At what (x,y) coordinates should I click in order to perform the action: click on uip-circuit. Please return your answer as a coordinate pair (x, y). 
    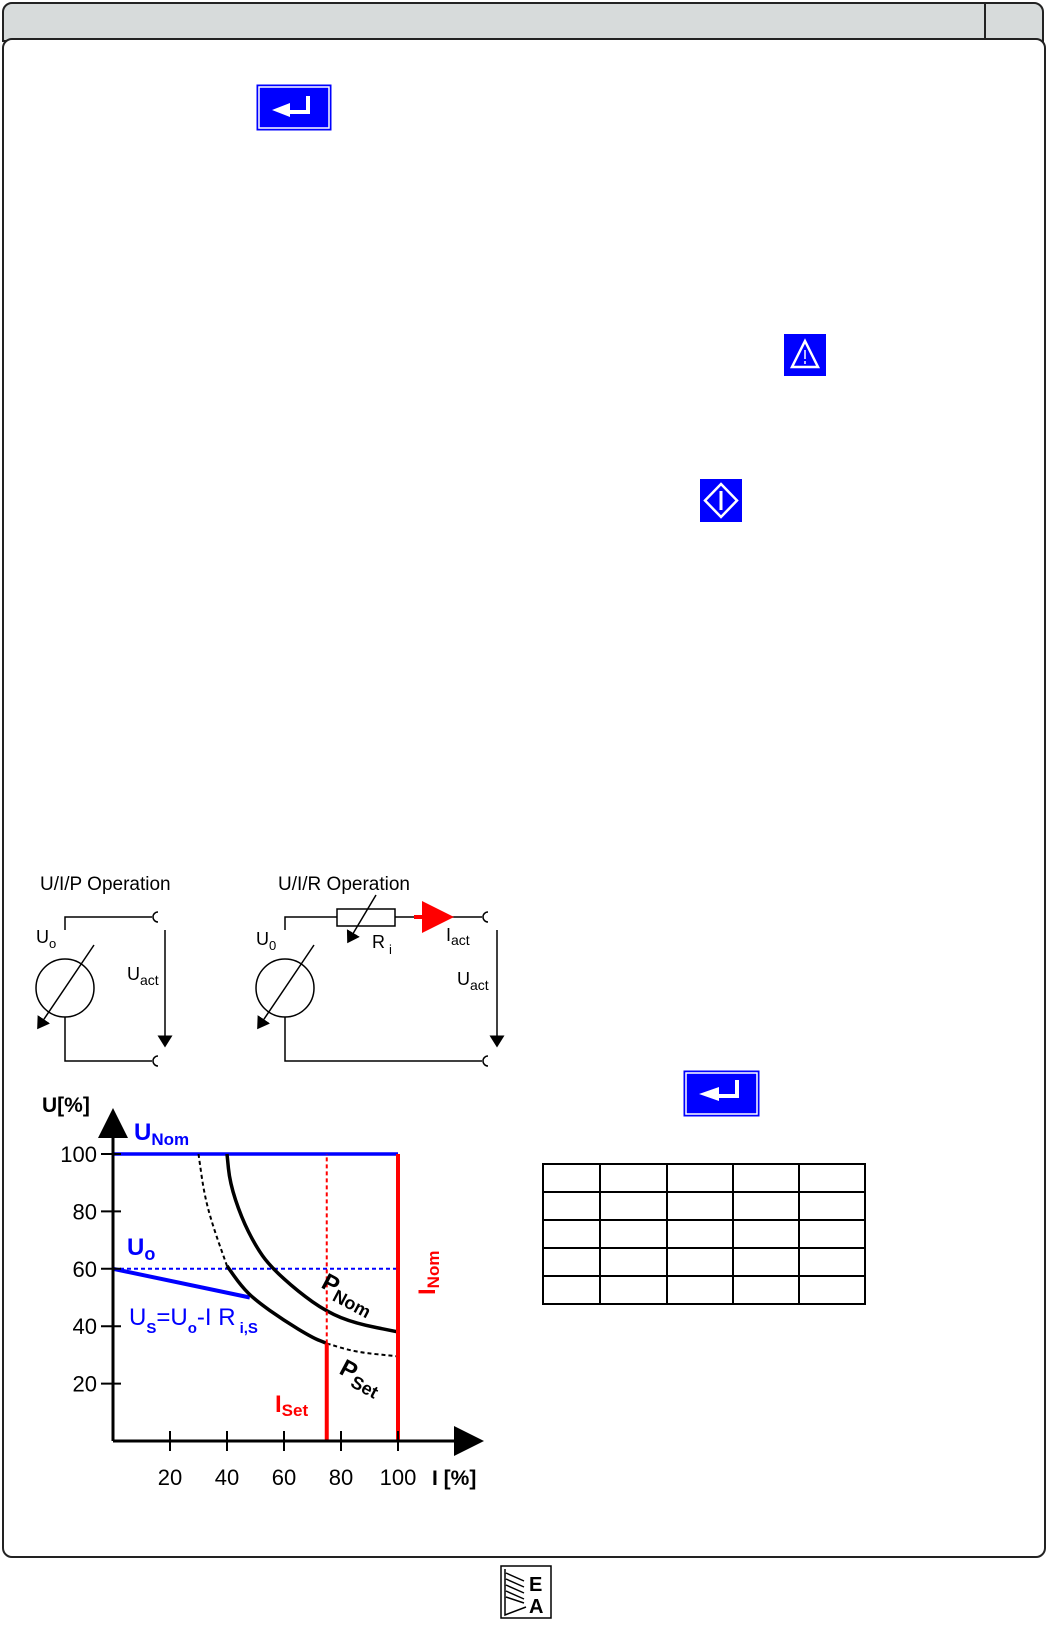
    Looking at the image, I should click on (104, 989).